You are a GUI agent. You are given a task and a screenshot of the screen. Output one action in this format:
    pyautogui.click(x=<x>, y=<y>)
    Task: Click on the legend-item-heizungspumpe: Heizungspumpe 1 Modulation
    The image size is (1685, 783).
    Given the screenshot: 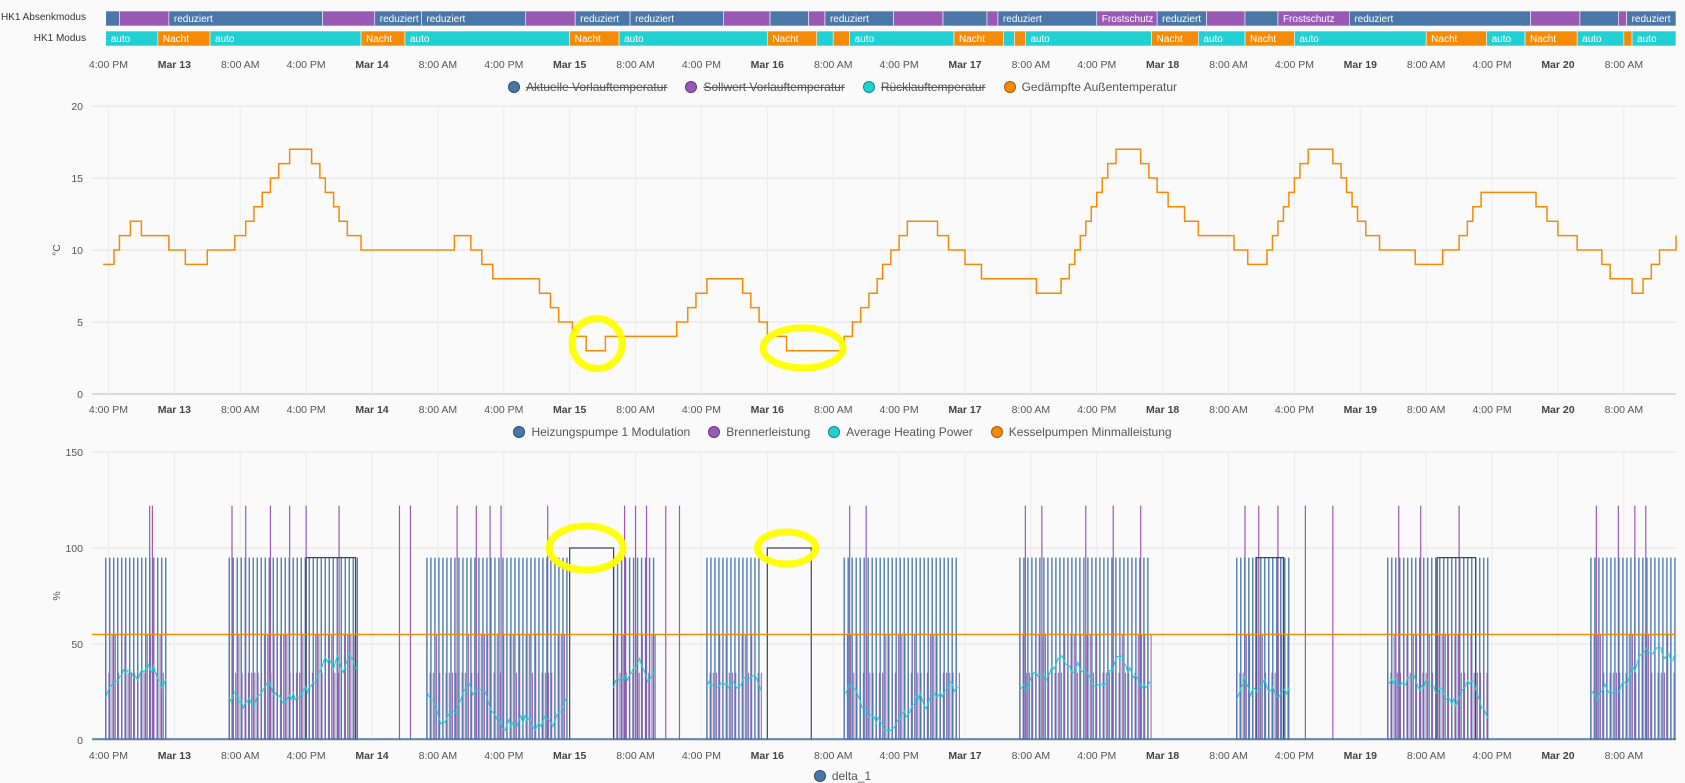 What is the action you would take?
    pyautogui.click(x=601, y=432)
    